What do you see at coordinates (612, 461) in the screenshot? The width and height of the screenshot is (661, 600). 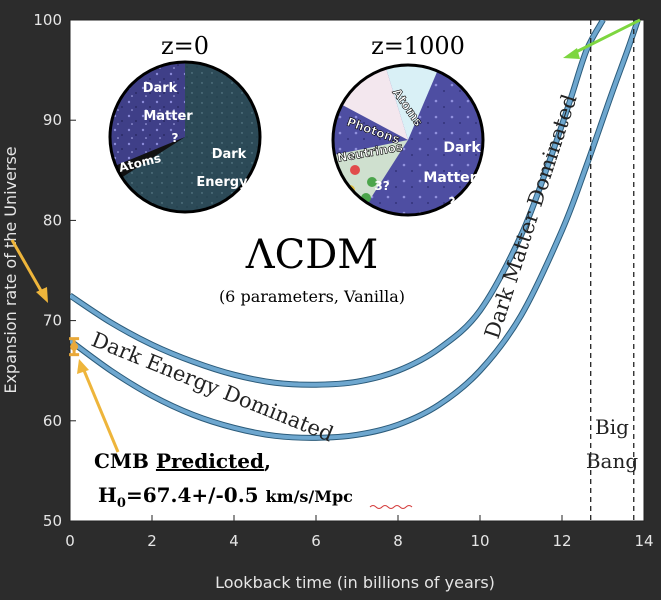 I see `big-bang-line2: Bang` at bounding box center [612, 461].